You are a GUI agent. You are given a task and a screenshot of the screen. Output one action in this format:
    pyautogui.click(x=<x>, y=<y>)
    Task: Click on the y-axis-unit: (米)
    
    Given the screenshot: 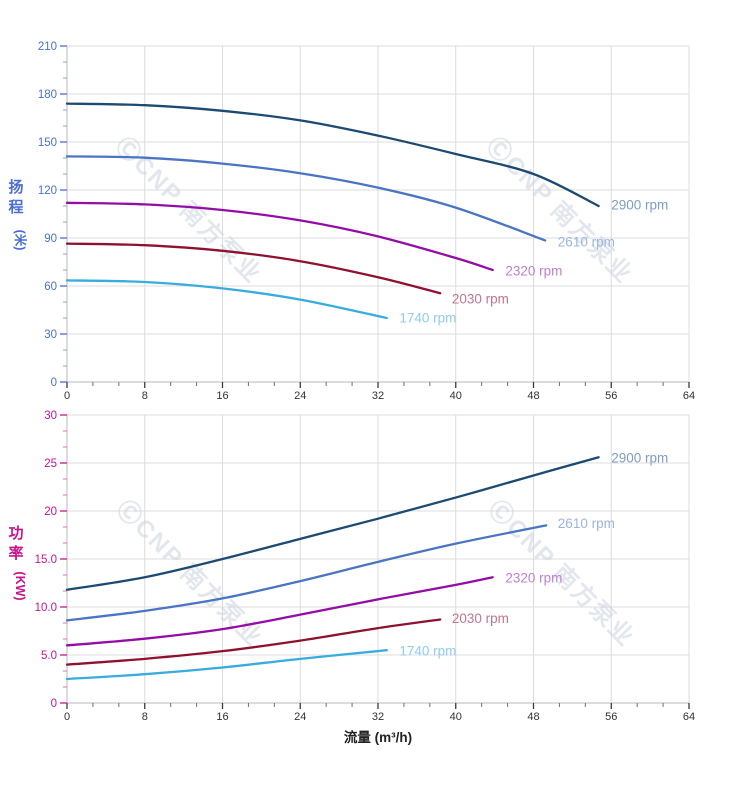 What is the action you would take?
    pyautogui.click(x=20, y=240)
    